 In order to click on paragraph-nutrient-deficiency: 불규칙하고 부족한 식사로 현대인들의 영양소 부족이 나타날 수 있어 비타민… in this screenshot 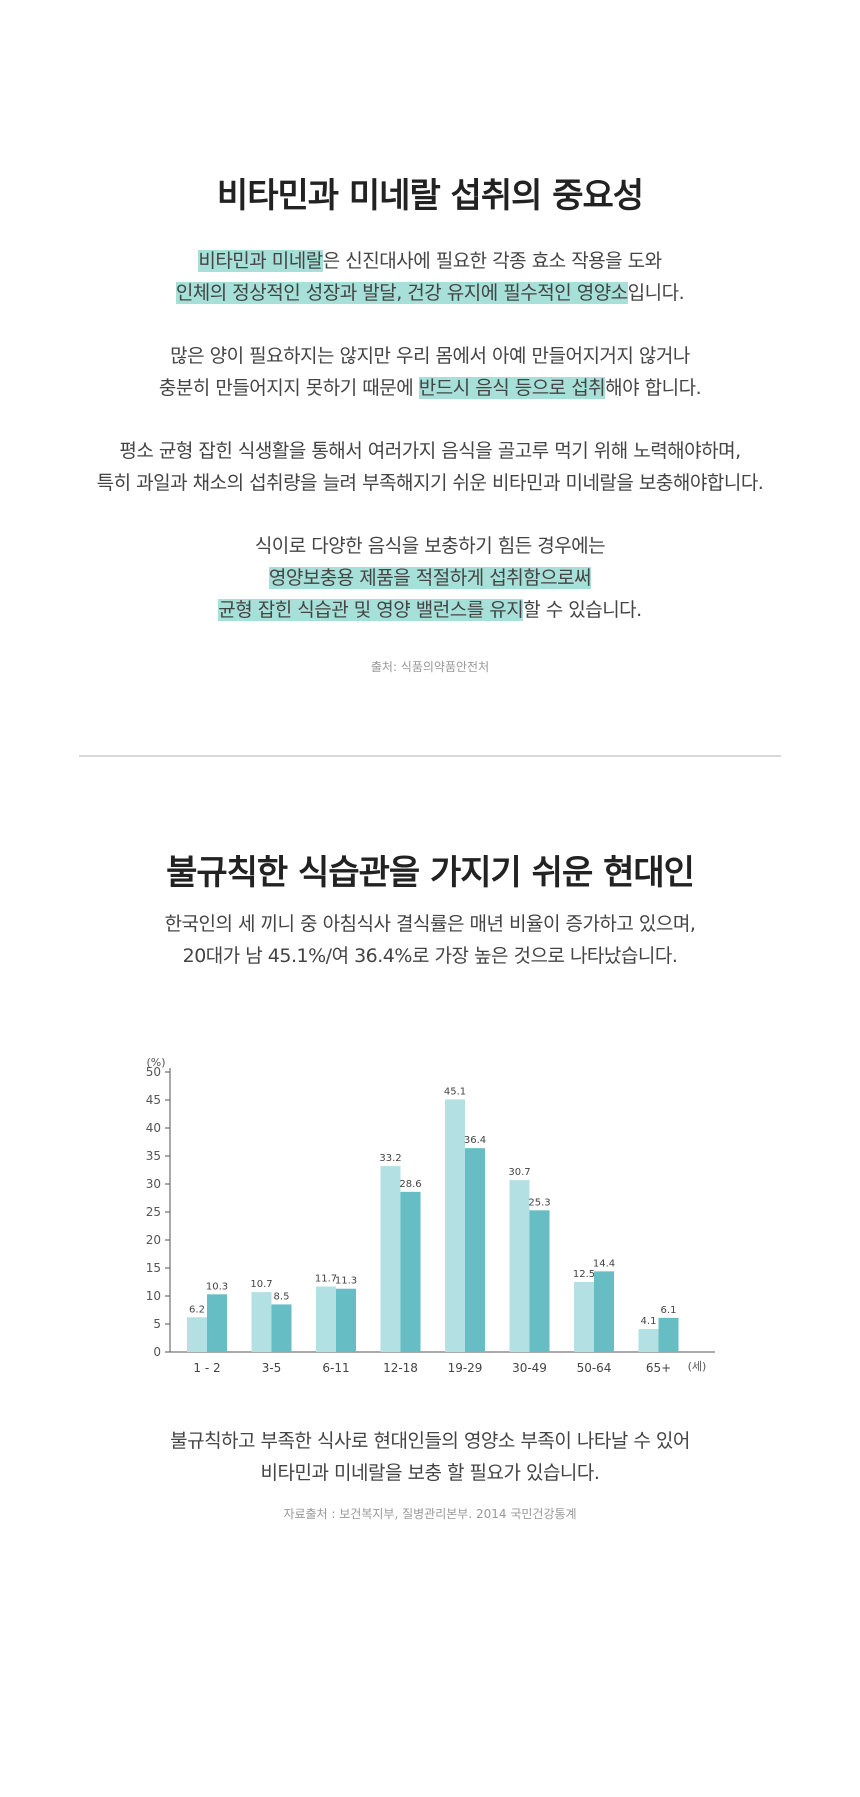, I will do `click(430, 1457)`.